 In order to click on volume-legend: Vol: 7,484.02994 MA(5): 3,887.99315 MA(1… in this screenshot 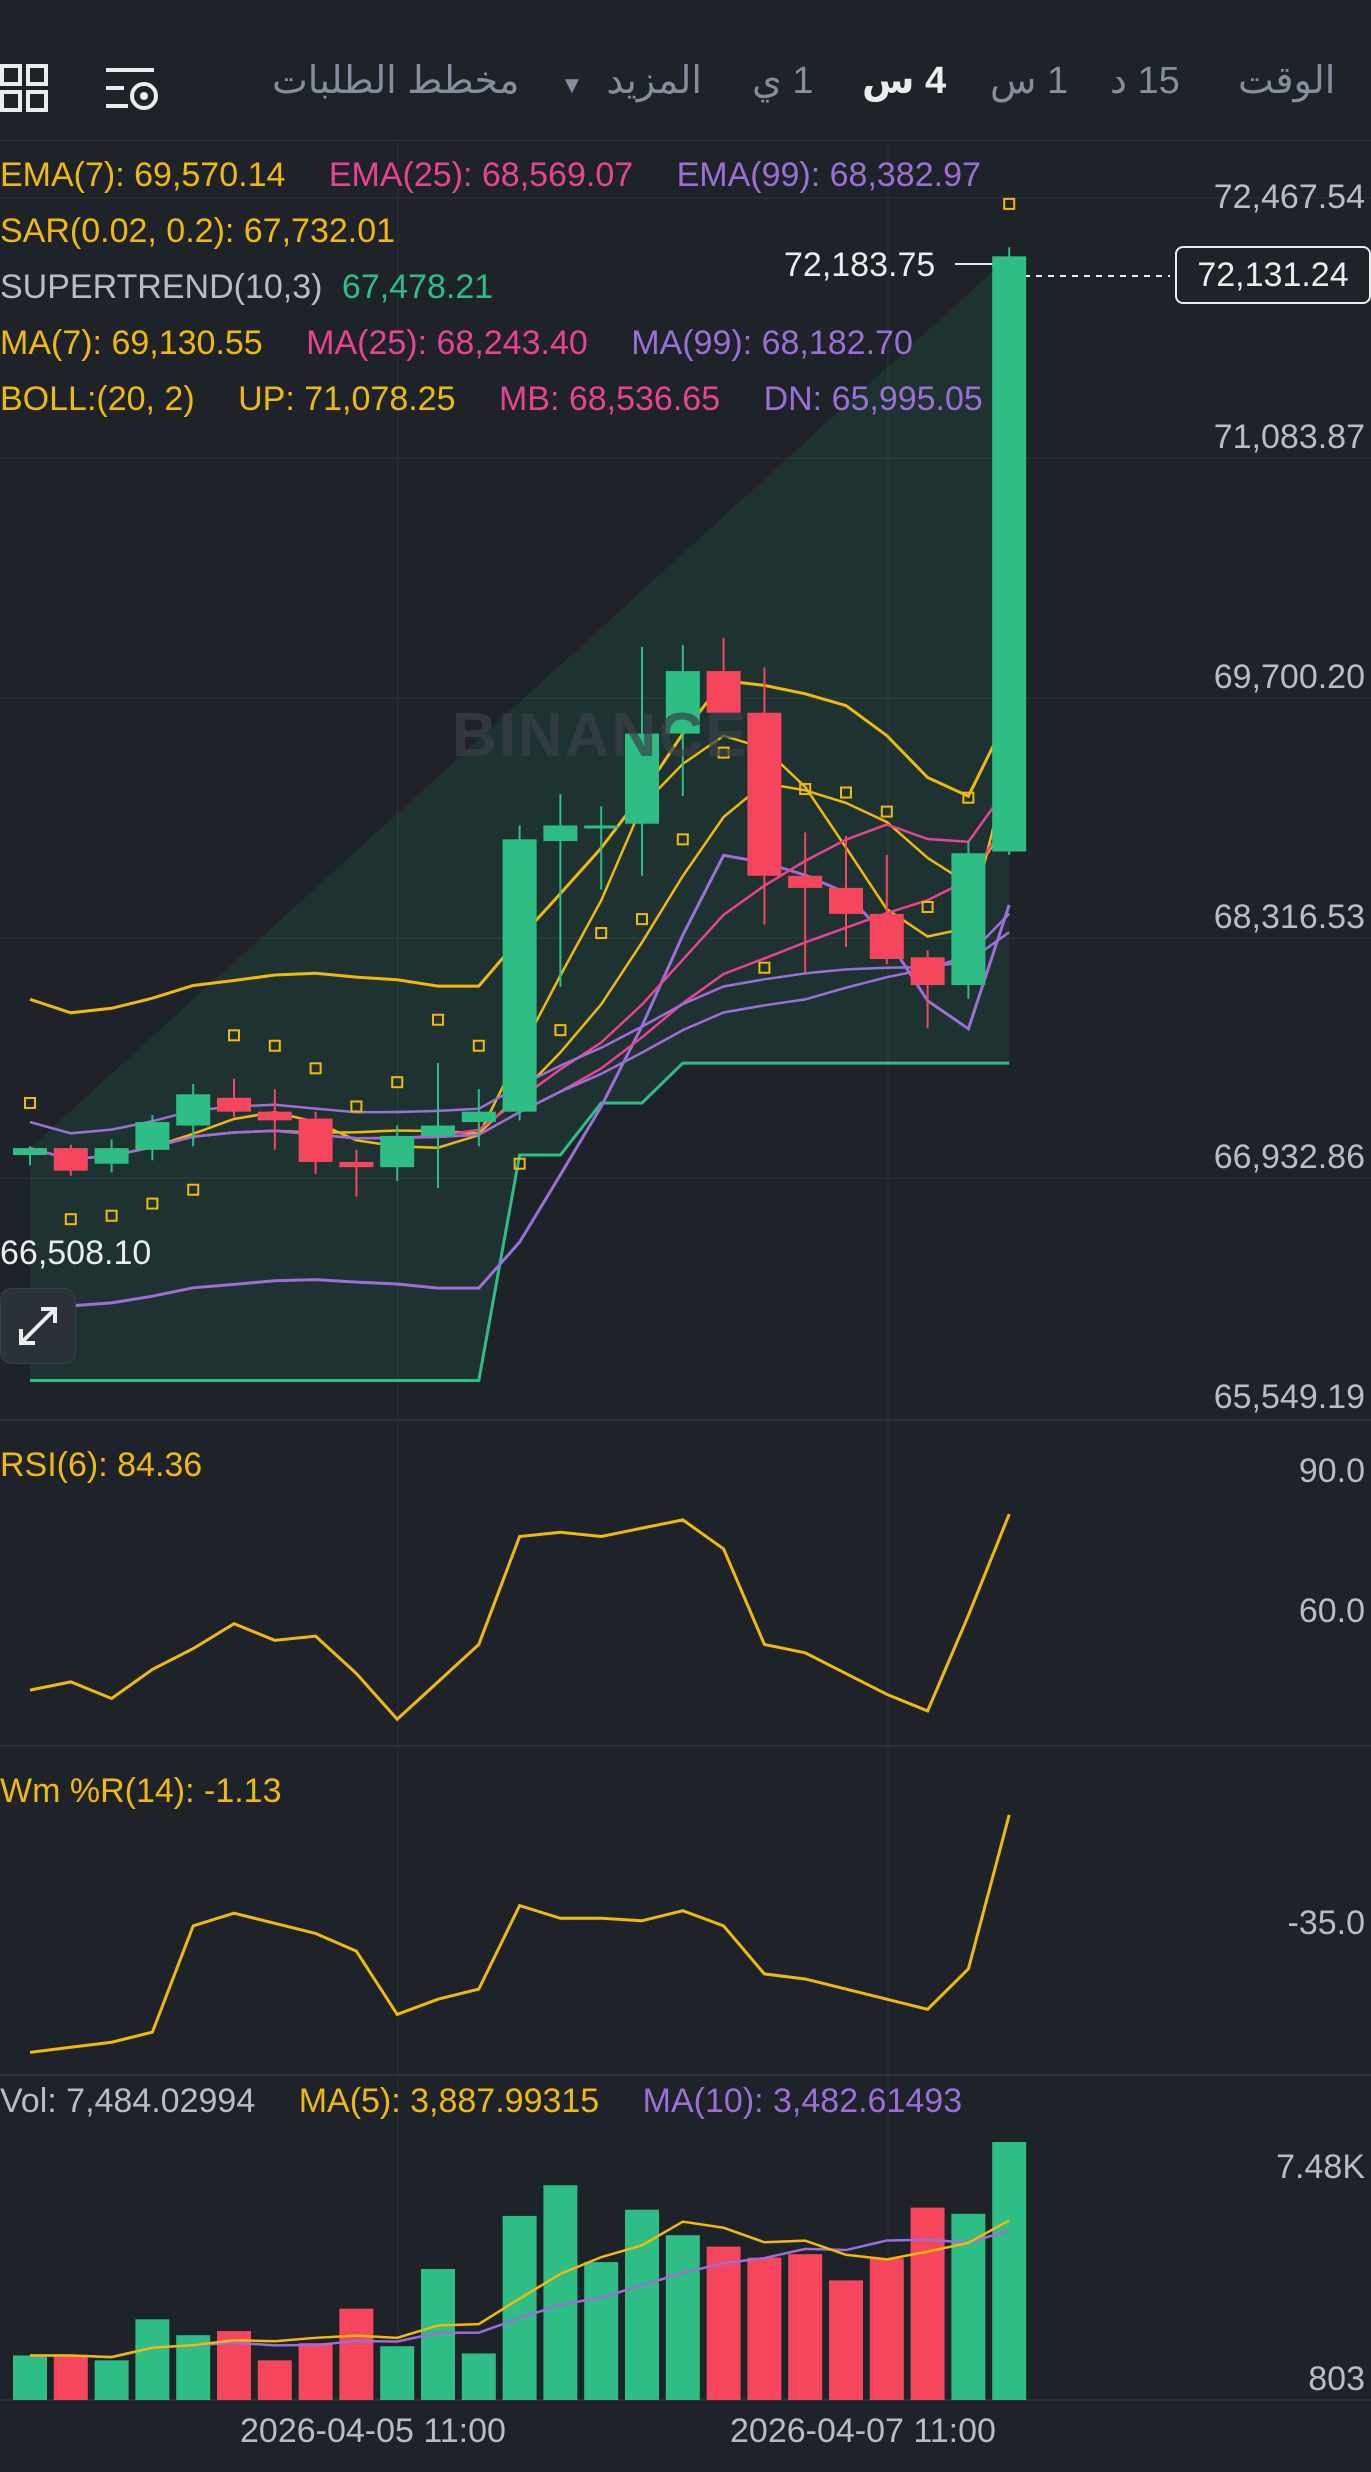, I will do `click(481, 2101)`.